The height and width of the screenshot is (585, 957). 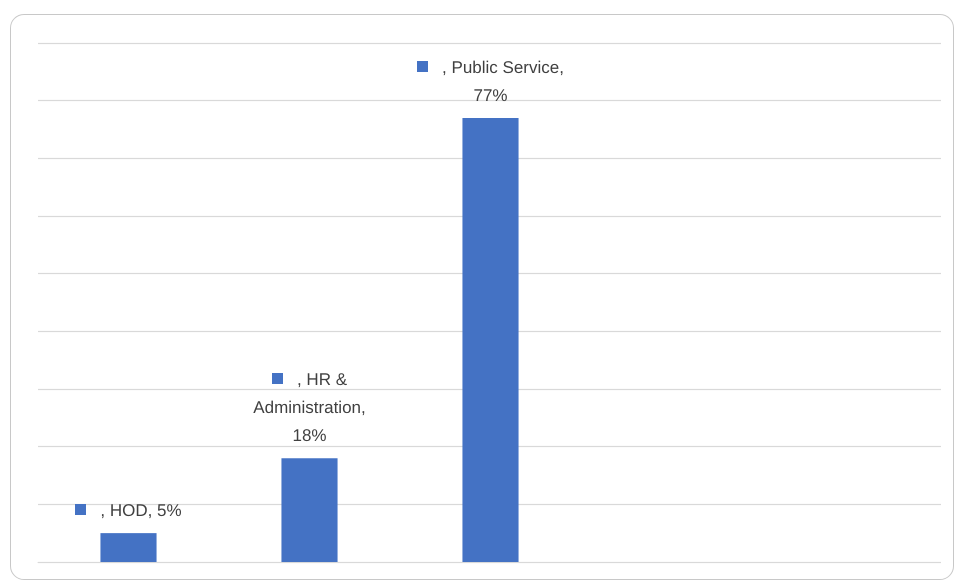 What do you see at coordinates (141, 511) in the screenshot?
I see `data-label: , HOD, 5%` at bounding box center [141, 511].